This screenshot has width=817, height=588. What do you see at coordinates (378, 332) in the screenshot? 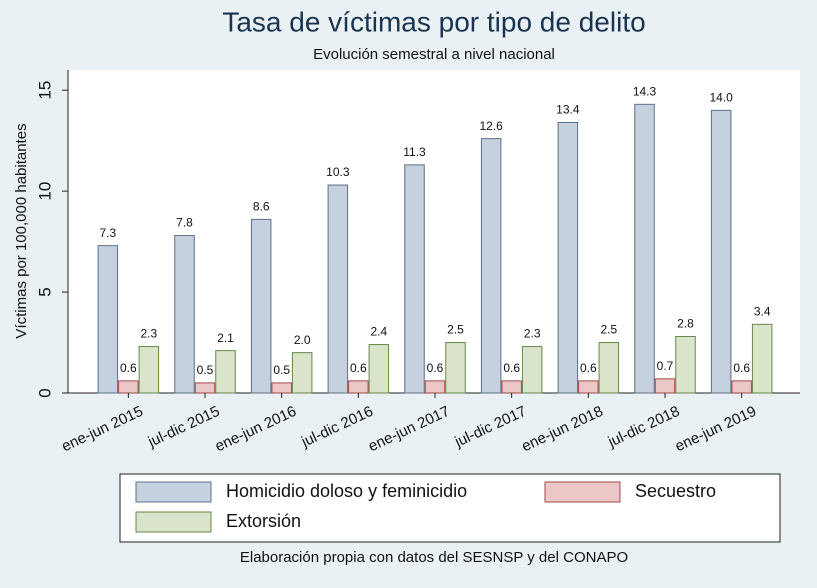
I see `value-label: 2.4` at bounding box center [378, 332].